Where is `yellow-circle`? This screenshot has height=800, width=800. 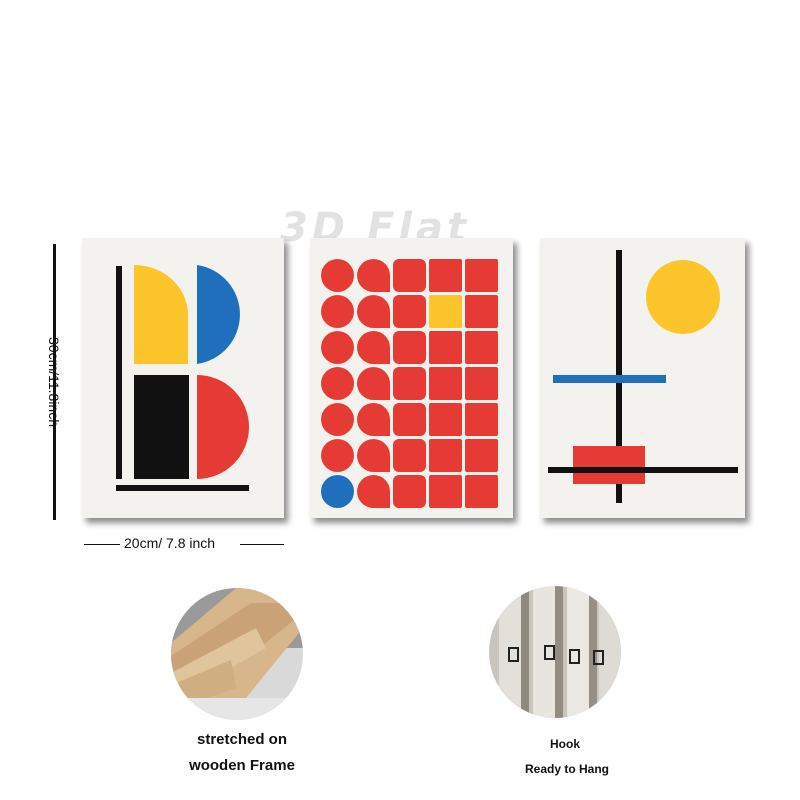
yellow-circle is located at coordinates (683, 297).